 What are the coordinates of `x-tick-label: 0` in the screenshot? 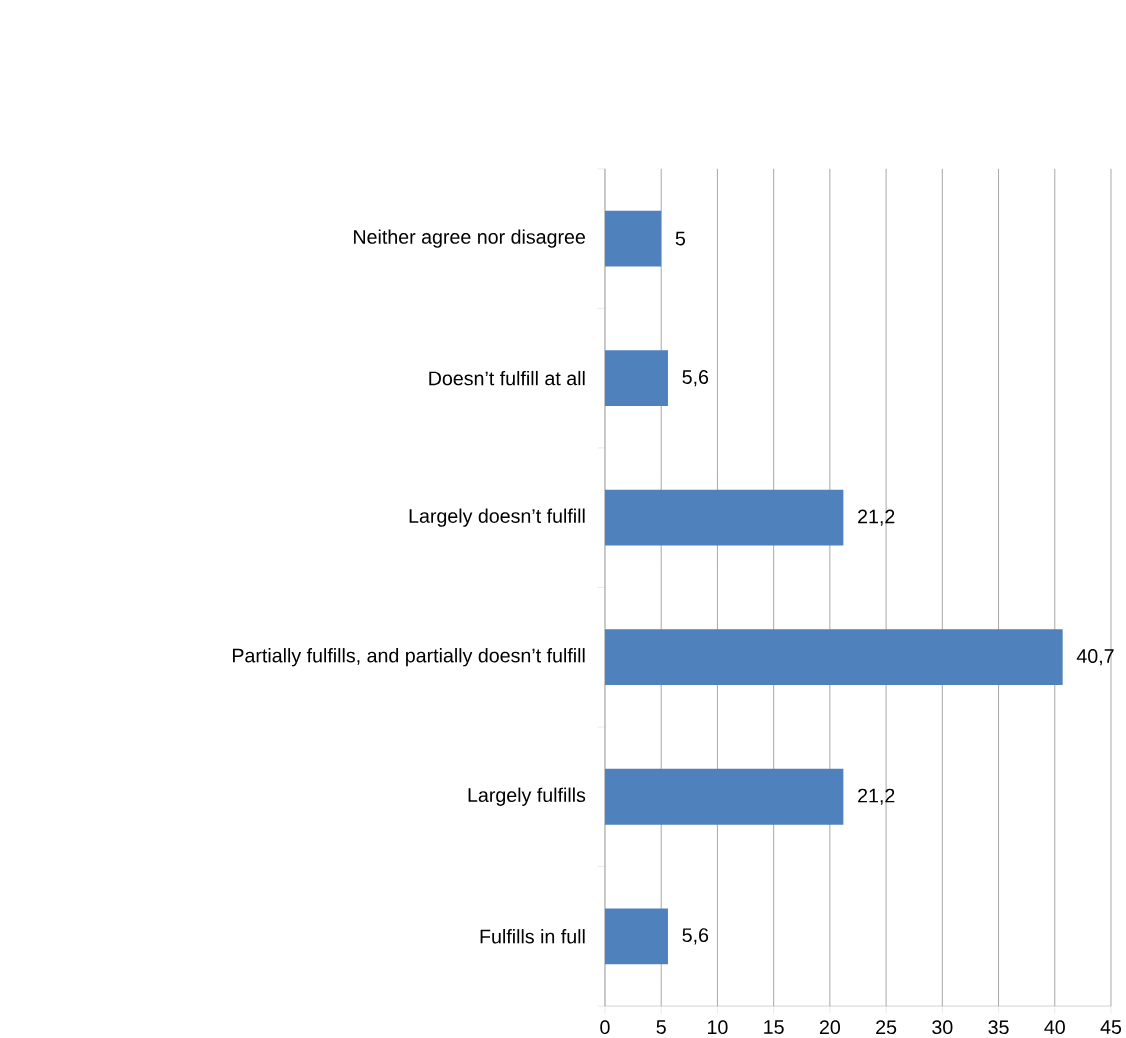 It's located at (605, 1027).